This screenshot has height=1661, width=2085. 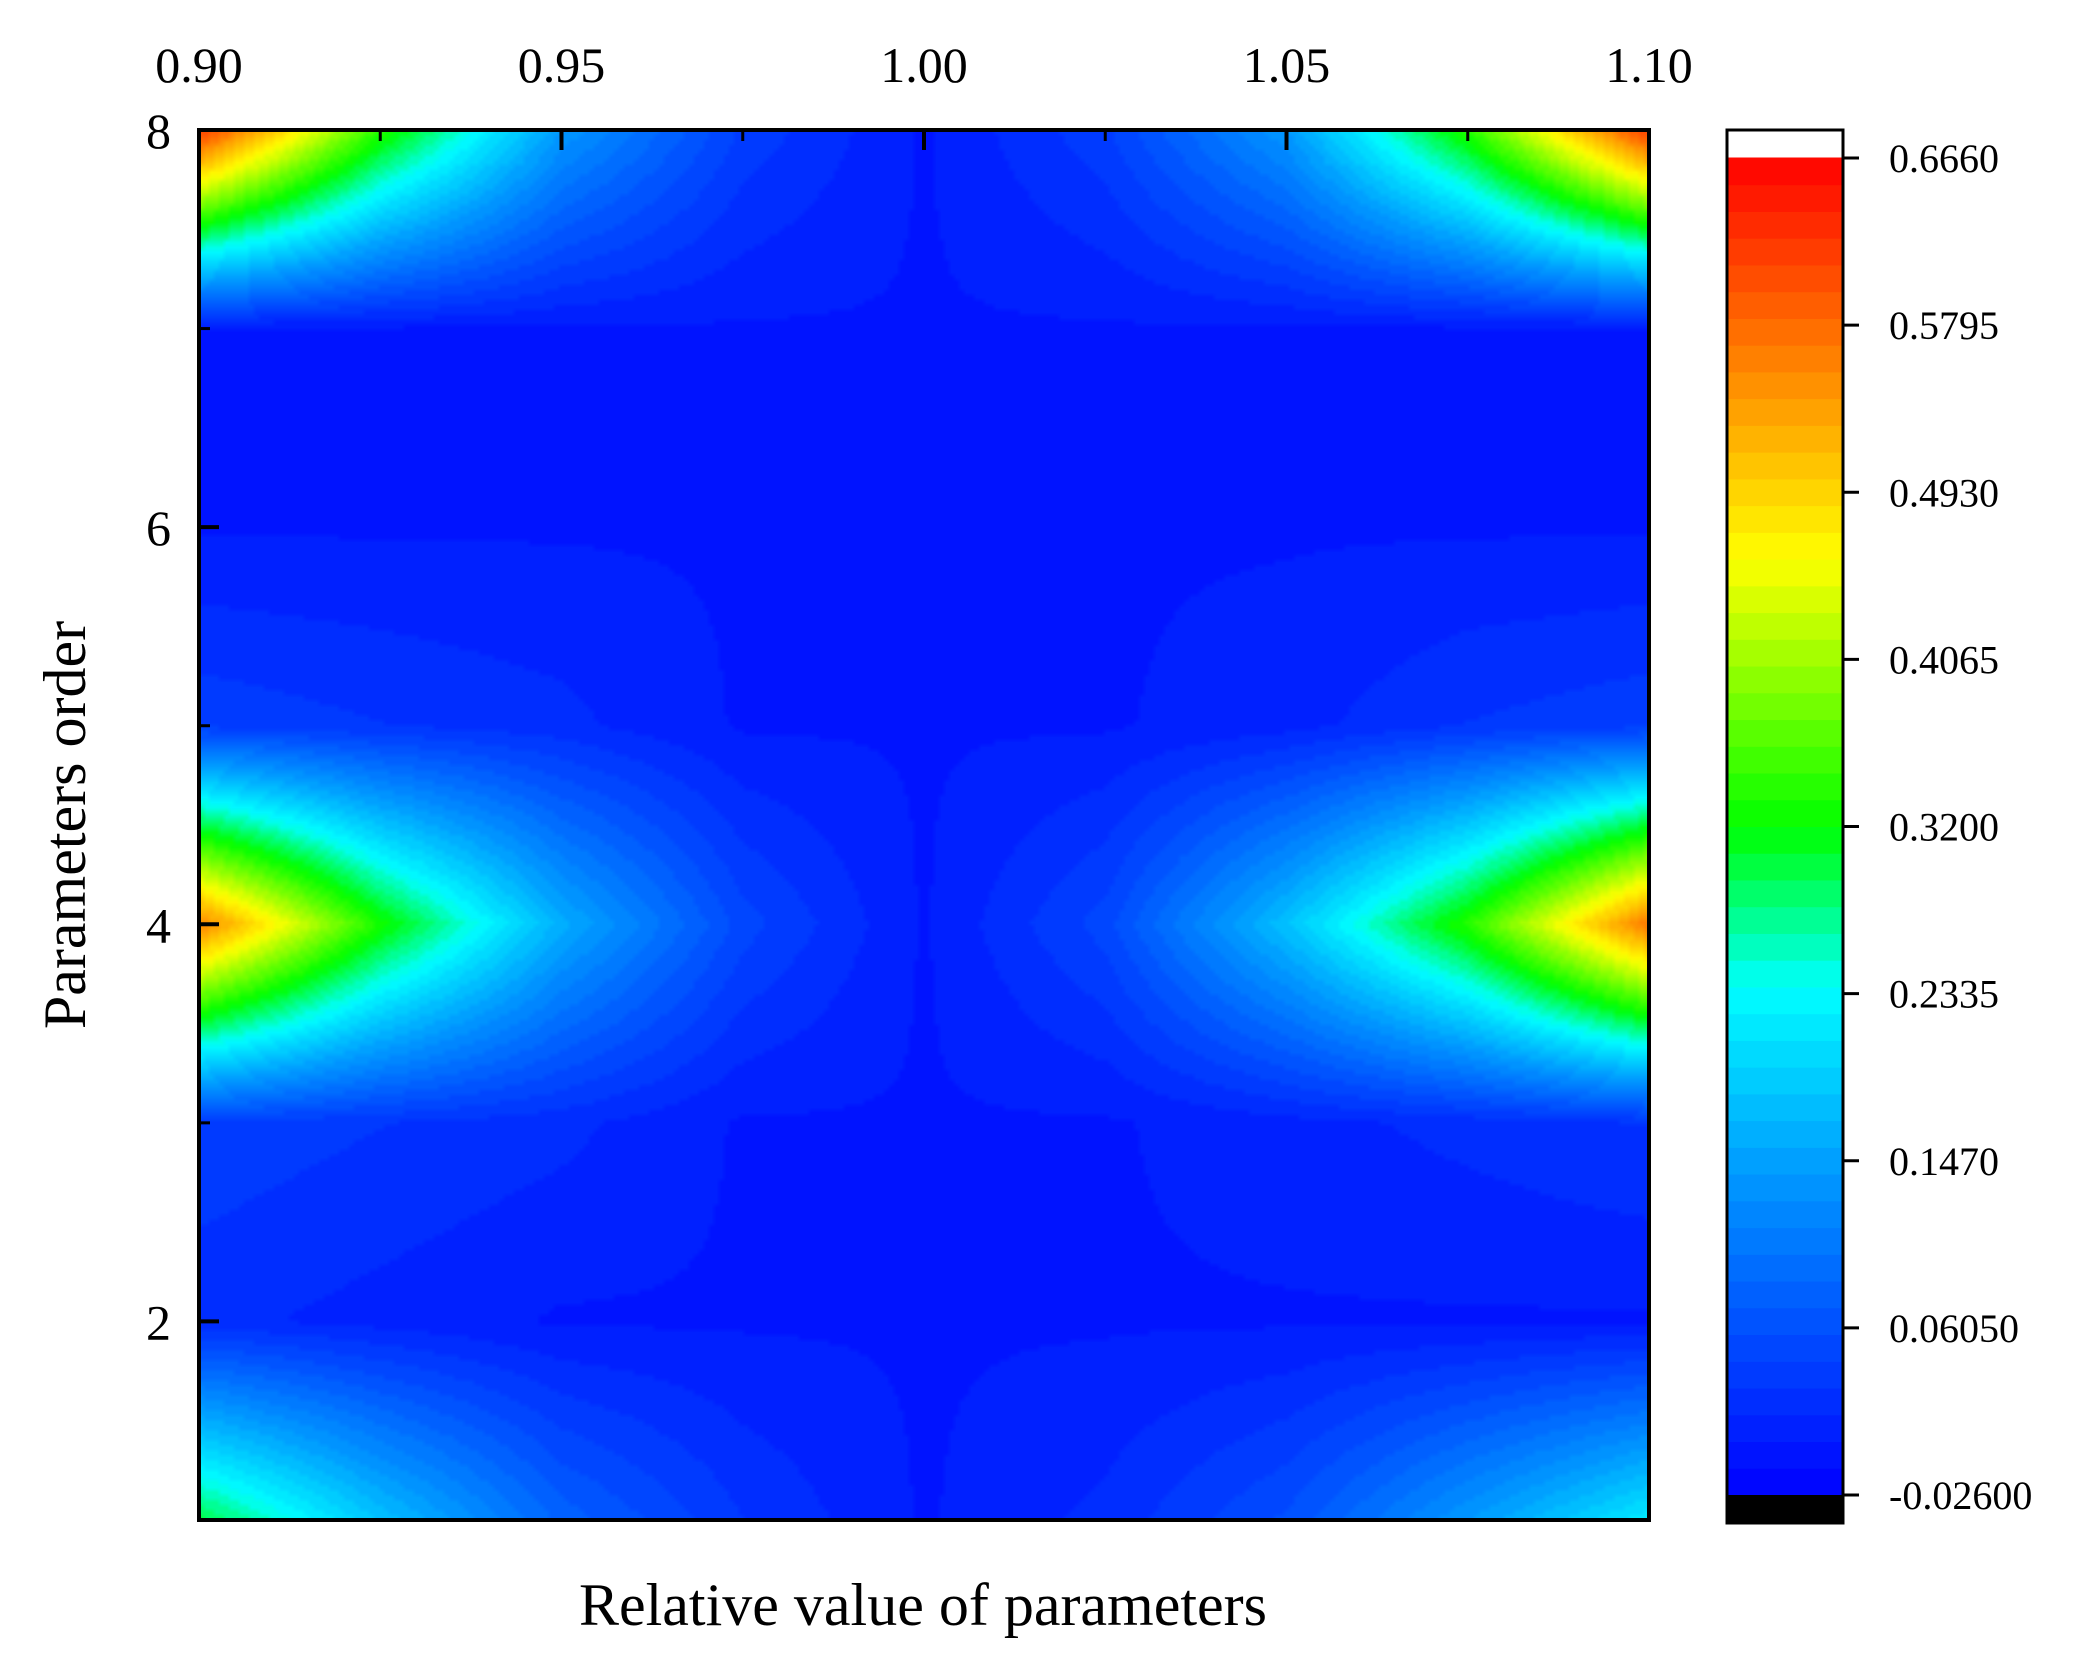 What do you see at coordinates (158, 131) in the screenshot?
I see `y-tick-label: 8` at bounding box center [158, 131].